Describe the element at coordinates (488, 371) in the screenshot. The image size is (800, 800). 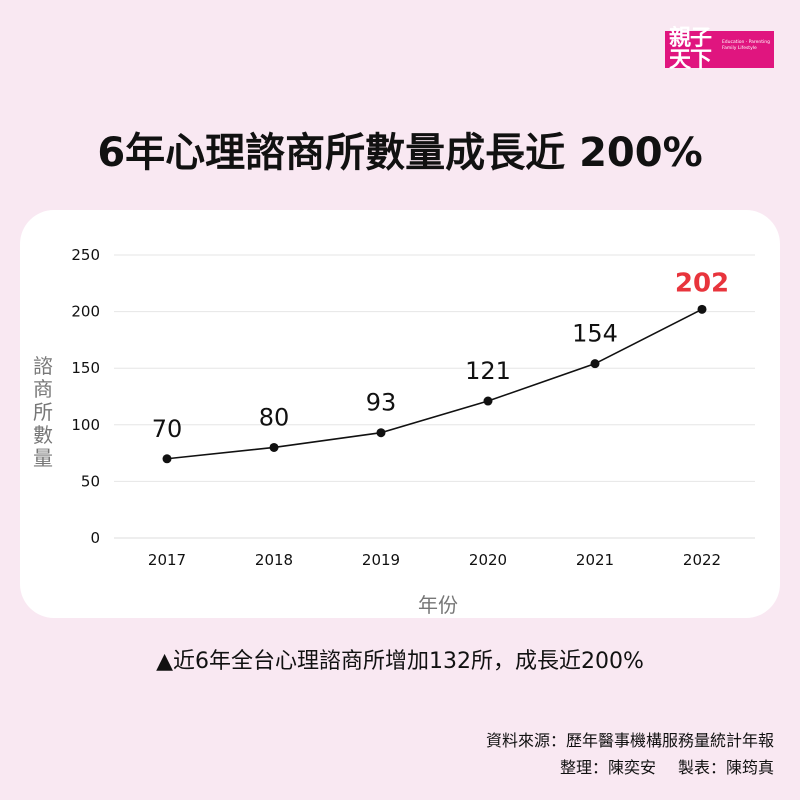
I see `data-label: 121` at that location.